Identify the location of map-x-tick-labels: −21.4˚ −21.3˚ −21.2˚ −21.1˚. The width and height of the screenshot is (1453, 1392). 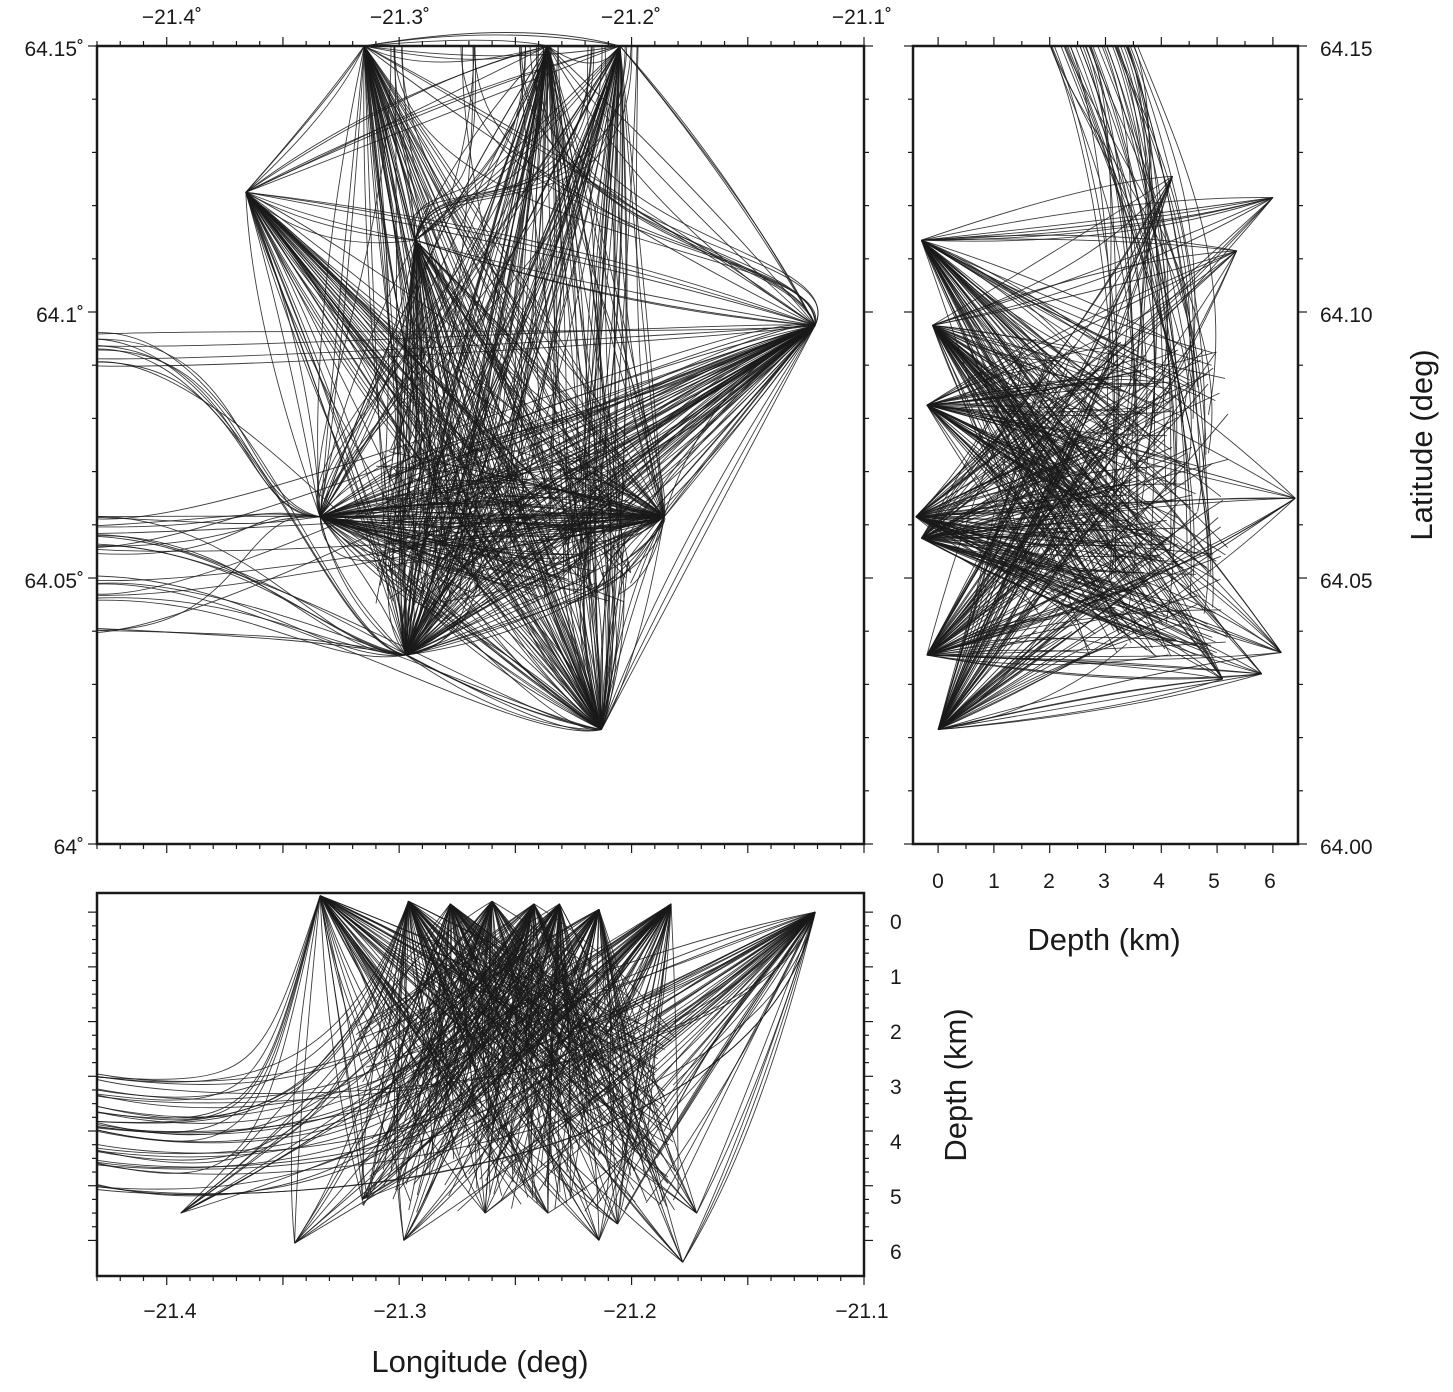
(517, 17).